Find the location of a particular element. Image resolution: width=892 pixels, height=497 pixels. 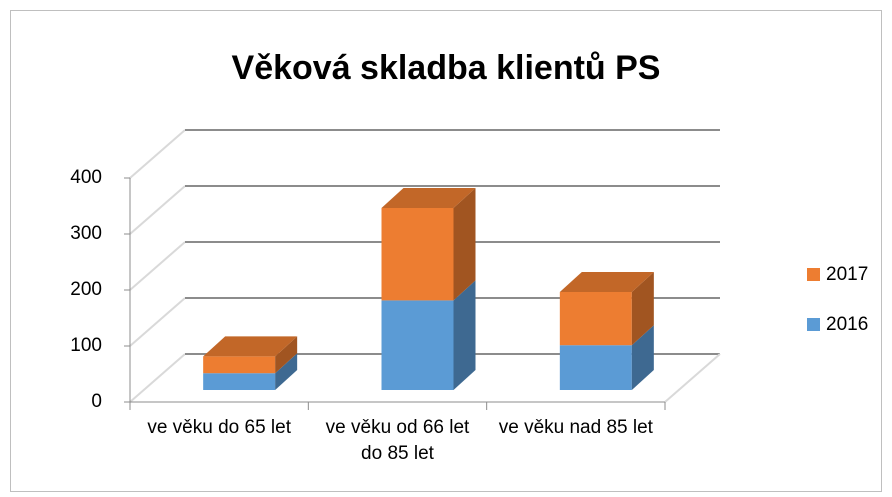

legend-label: 2017 is located at coordinates (847, 274).